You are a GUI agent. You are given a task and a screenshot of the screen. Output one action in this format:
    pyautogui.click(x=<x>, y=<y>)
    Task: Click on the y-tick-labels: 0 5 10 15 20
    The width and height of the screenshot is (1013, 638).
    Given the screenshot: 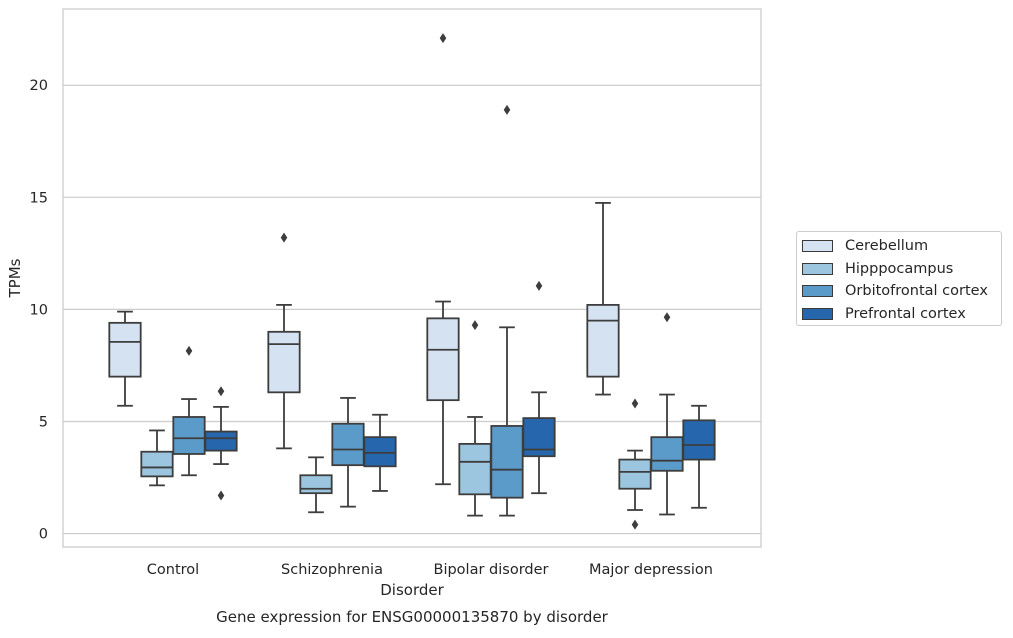 What is the action you would take?
    pyautogui.click(x=39, y=310)
    